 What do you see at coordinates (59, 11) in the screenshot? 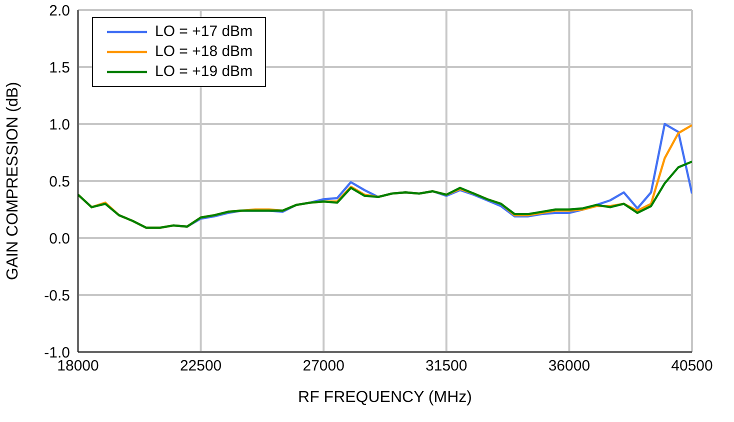
I see `y-tick-label: 2.0` at bounding box center [59, 11].